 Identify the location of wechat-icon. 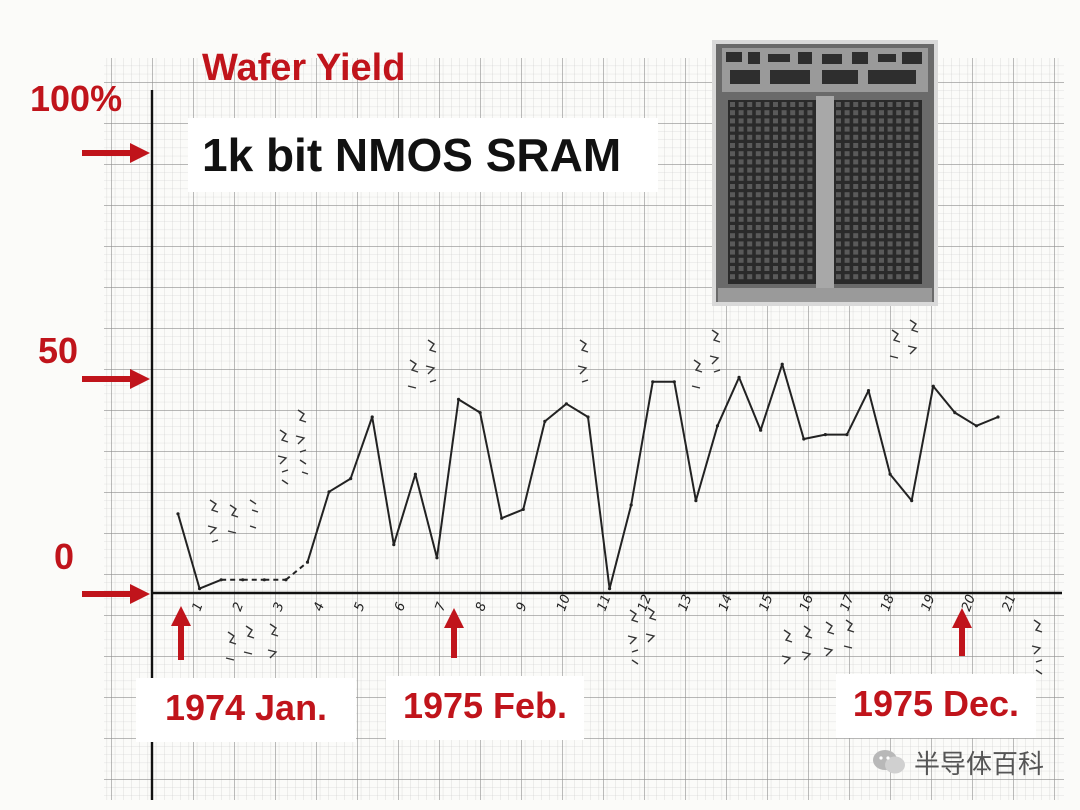
(889, 762).